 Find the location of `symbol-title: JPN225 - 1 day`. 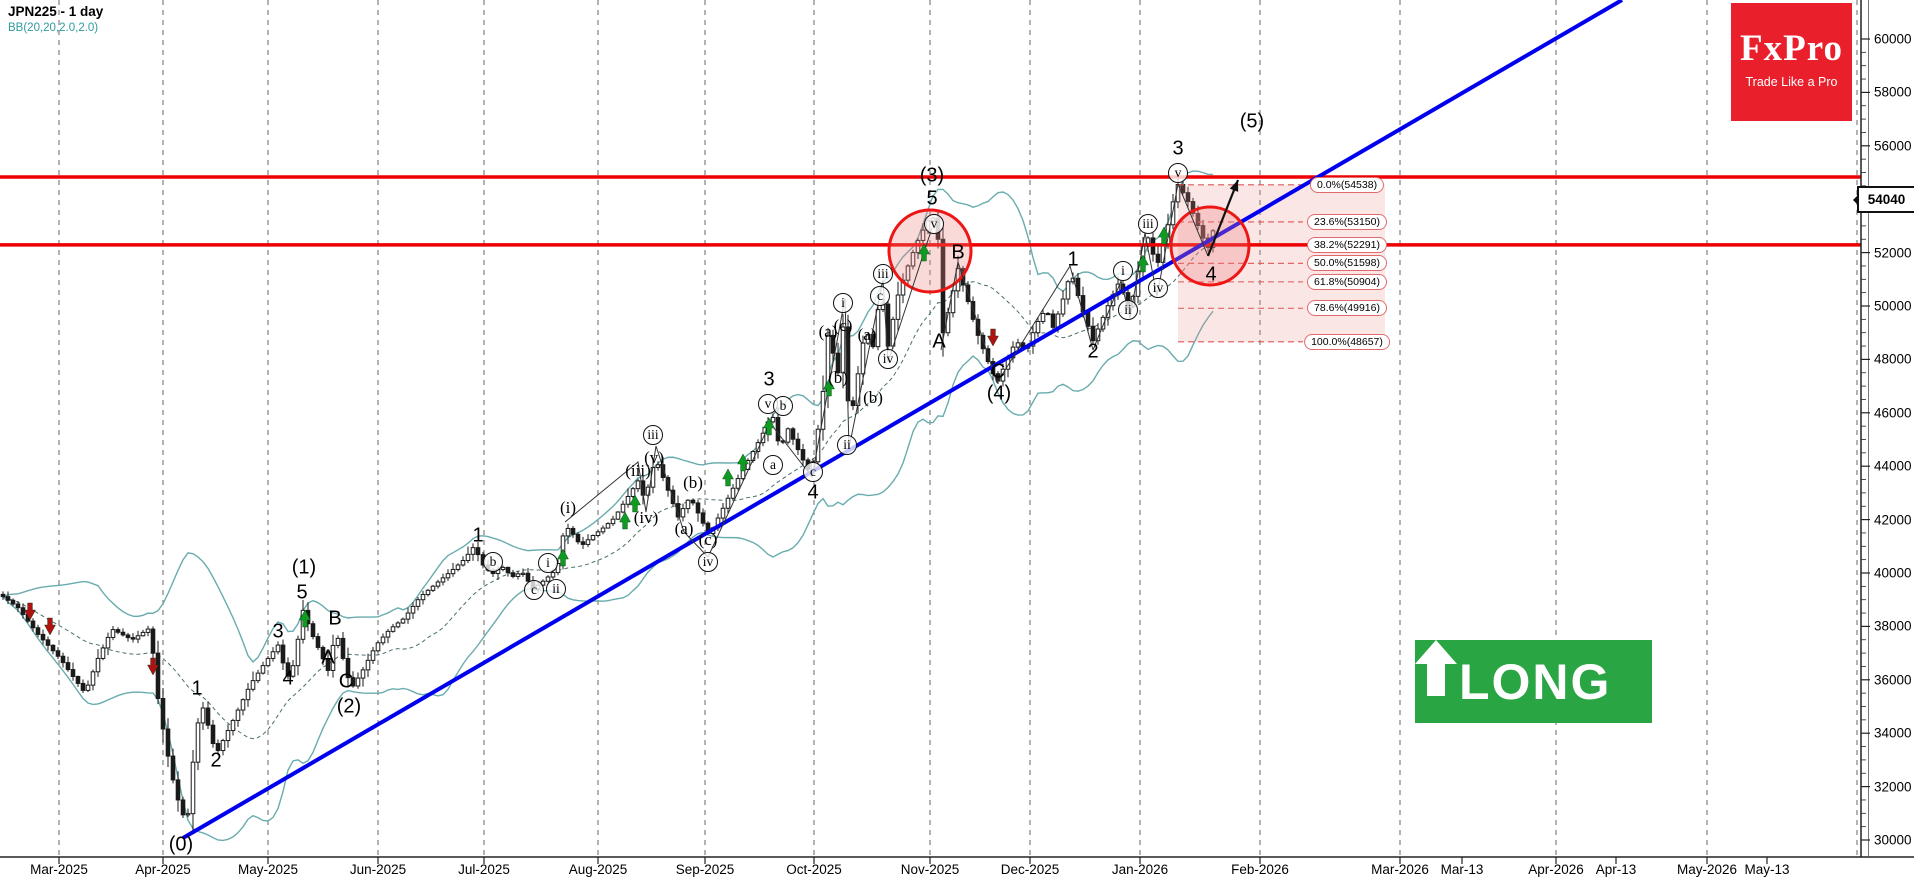

symbol-title: JPN225 - 1 day is located at coordinates (56, 11).